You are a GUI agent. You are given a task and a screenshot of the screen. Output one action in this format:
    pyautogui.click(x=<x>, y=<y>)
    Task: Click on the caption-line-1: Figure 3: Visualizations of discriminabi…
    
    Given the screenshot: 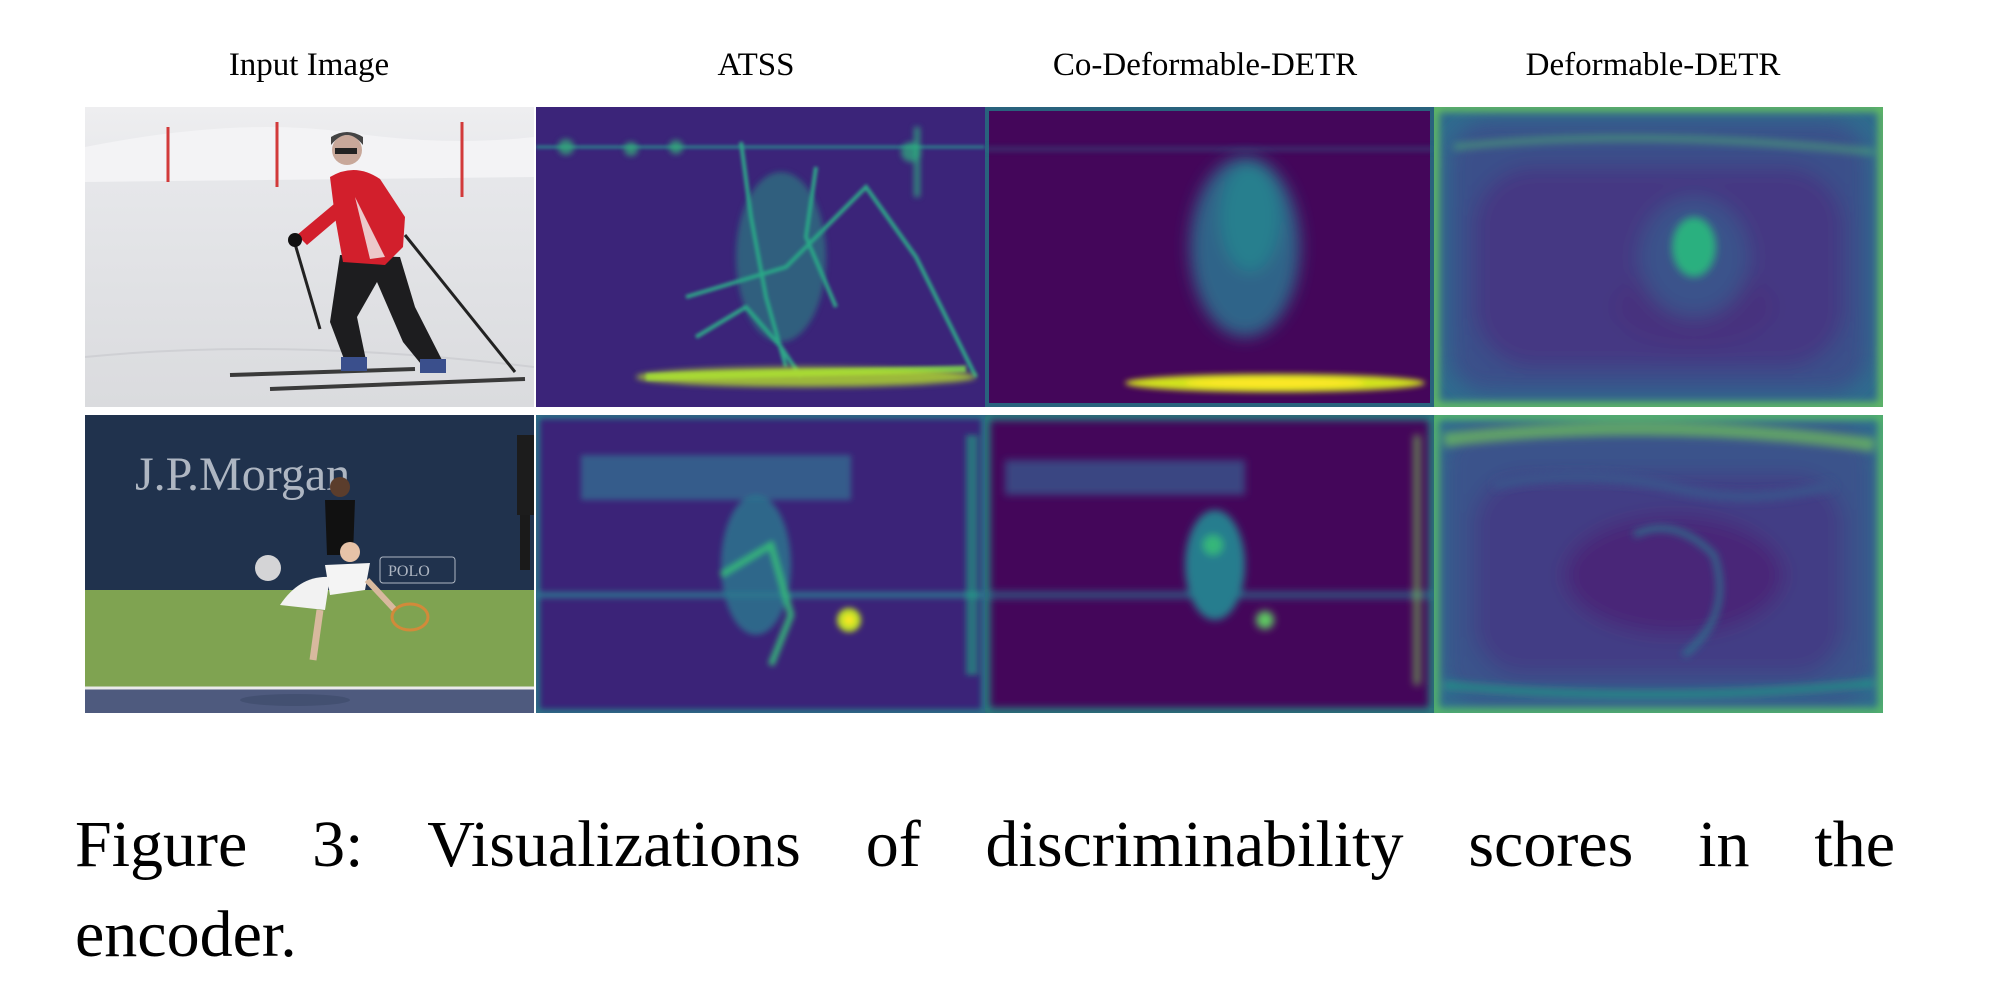 What is the action you would take?
    pyautogui.click(x=985, y=844)
    